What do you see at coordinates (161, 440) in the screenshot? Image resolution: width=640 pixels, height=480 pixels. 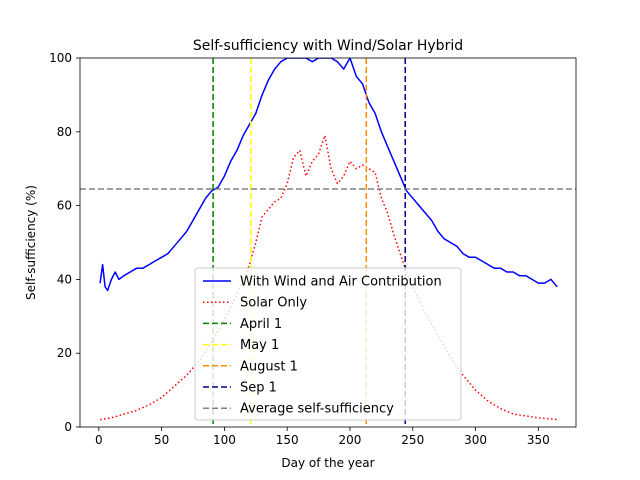 I see `x-tick-label: 50` at bounding box center [161, 440].